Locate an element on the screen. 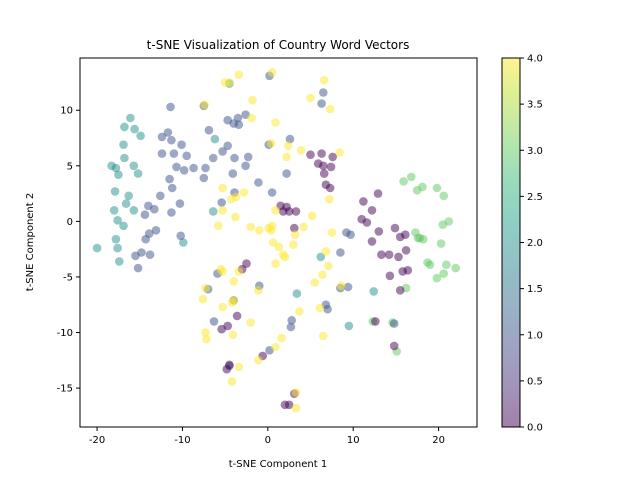  colorbar-gradient is located at coordinates (511, 242).